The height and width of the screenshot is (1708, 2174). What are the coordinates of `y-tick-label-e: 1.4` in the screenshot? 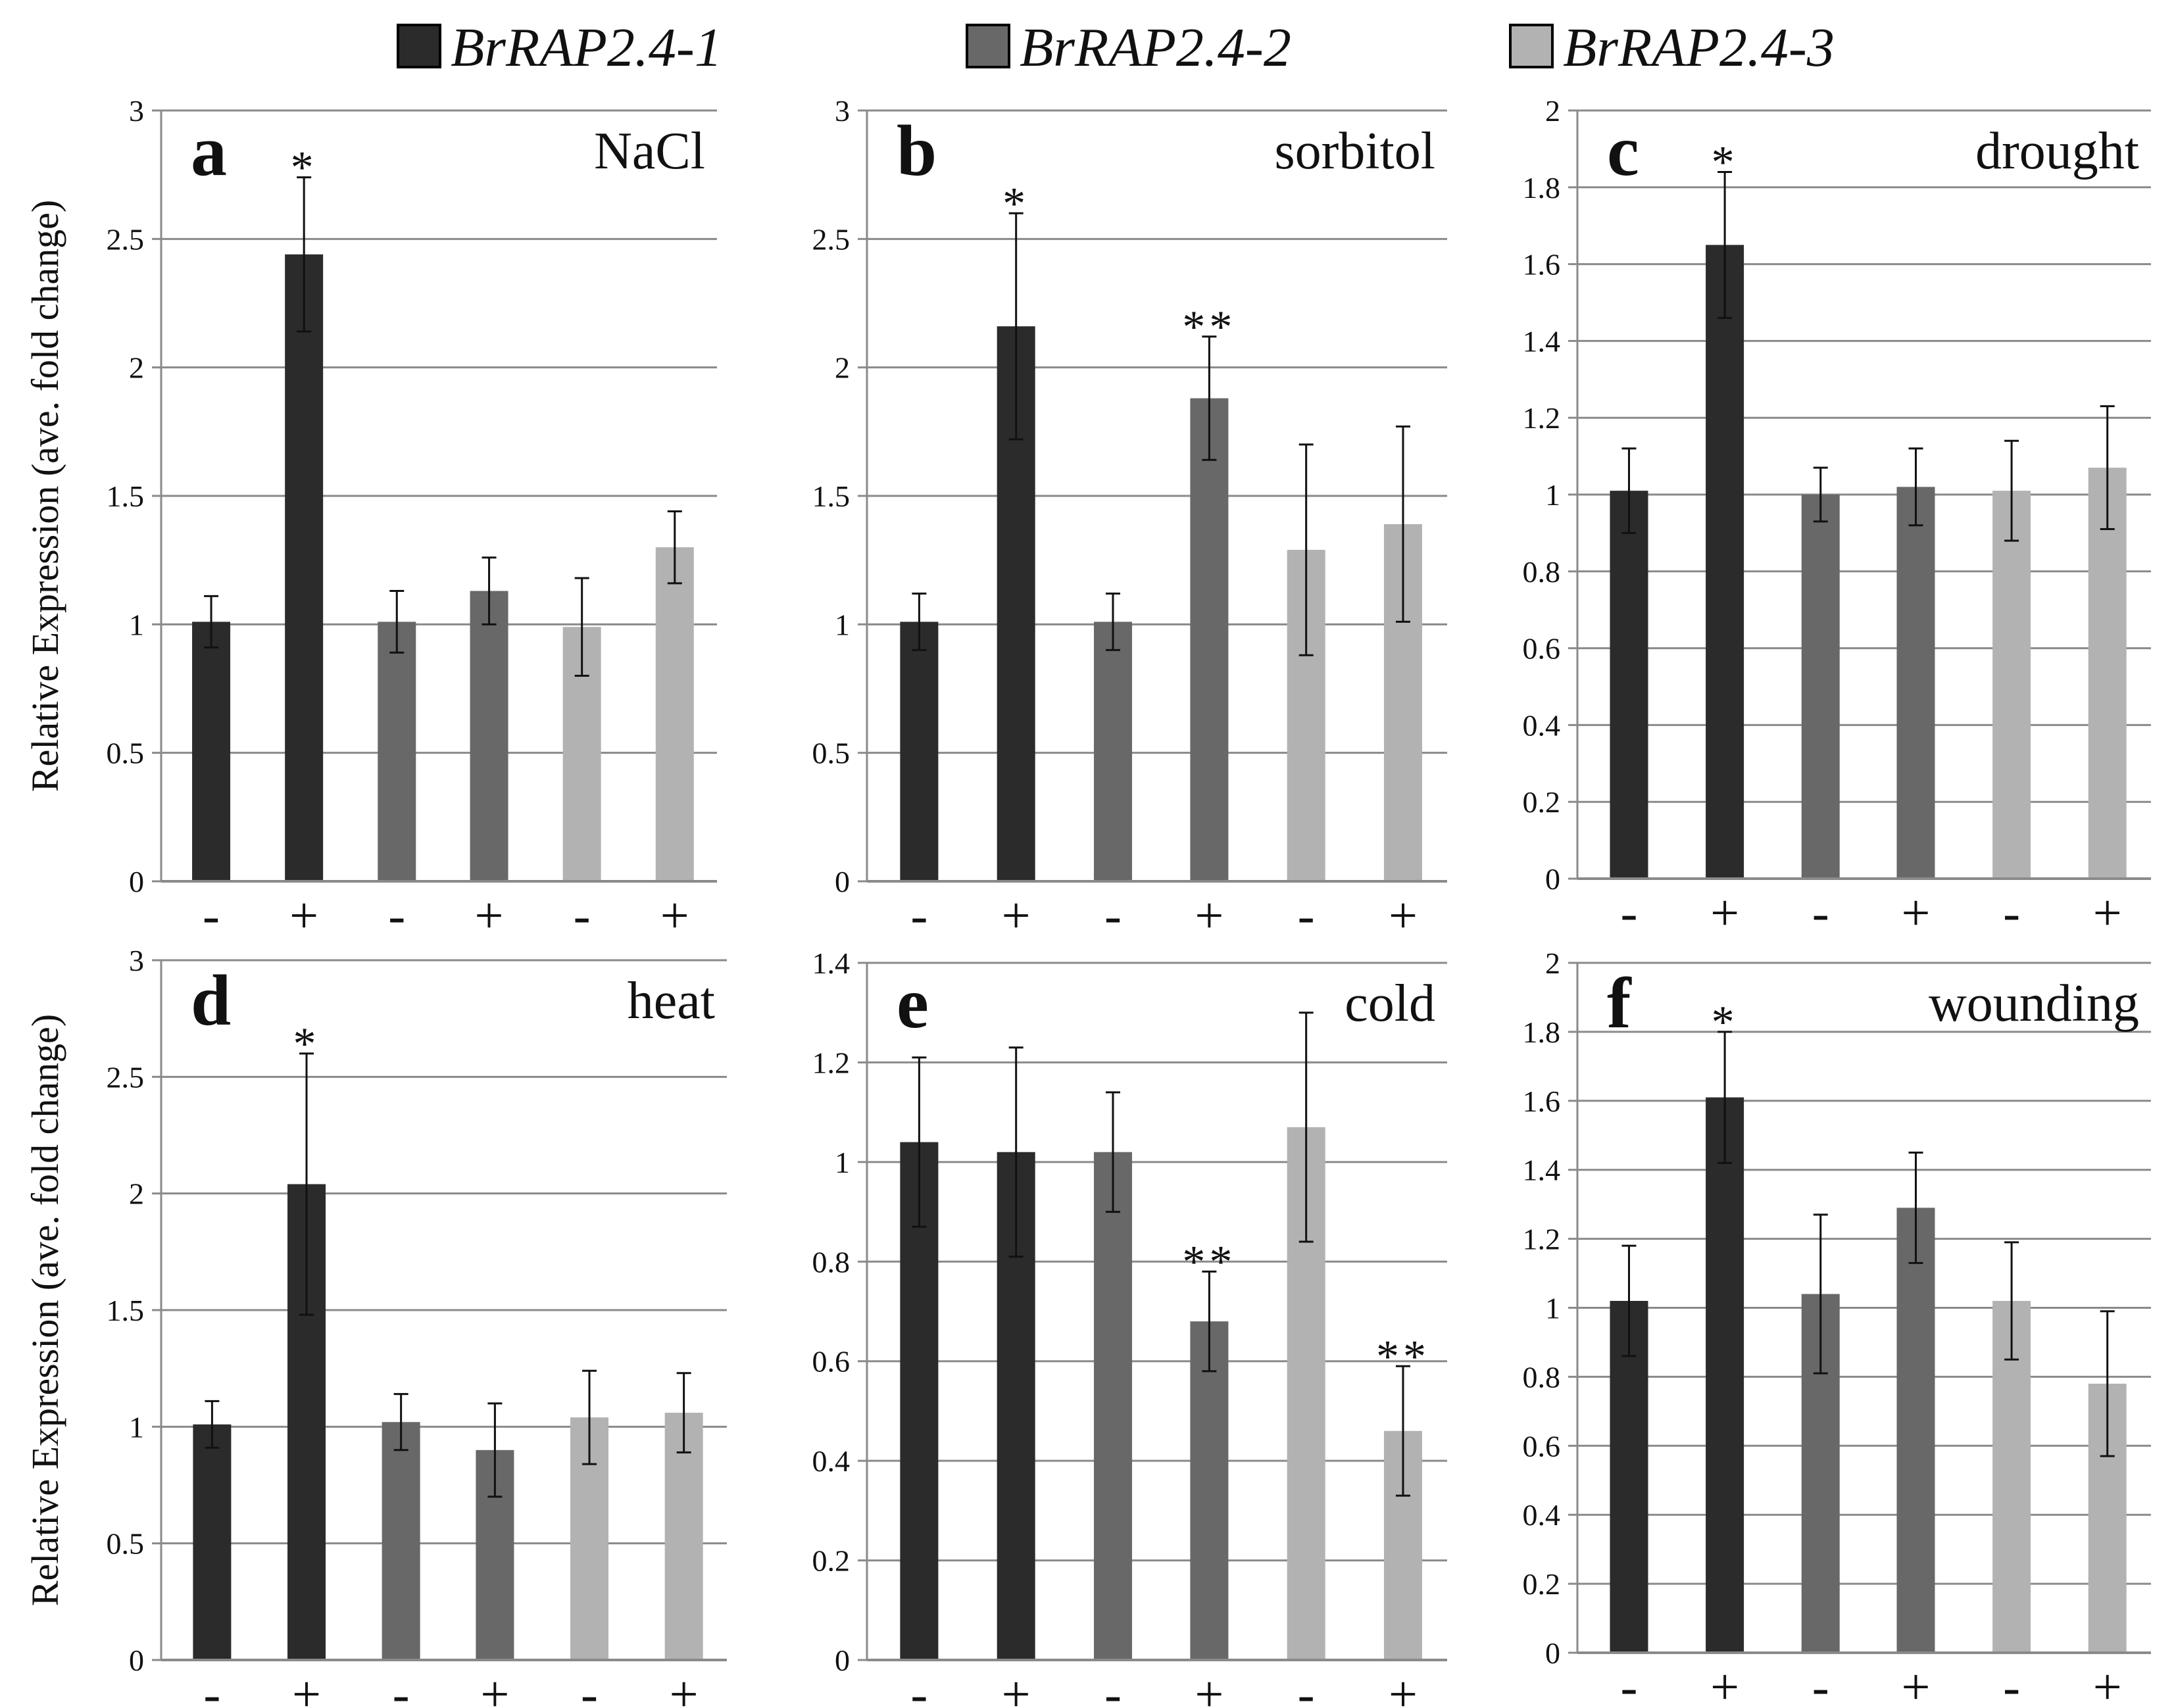 It's located at (831, 963).